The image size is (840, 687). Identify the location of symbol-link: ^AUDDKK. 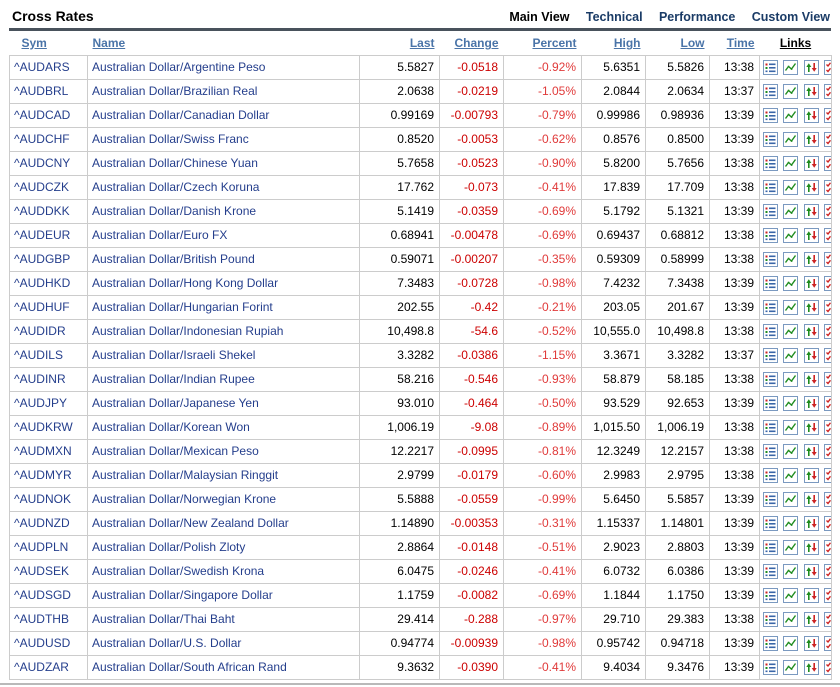
(42, 211).